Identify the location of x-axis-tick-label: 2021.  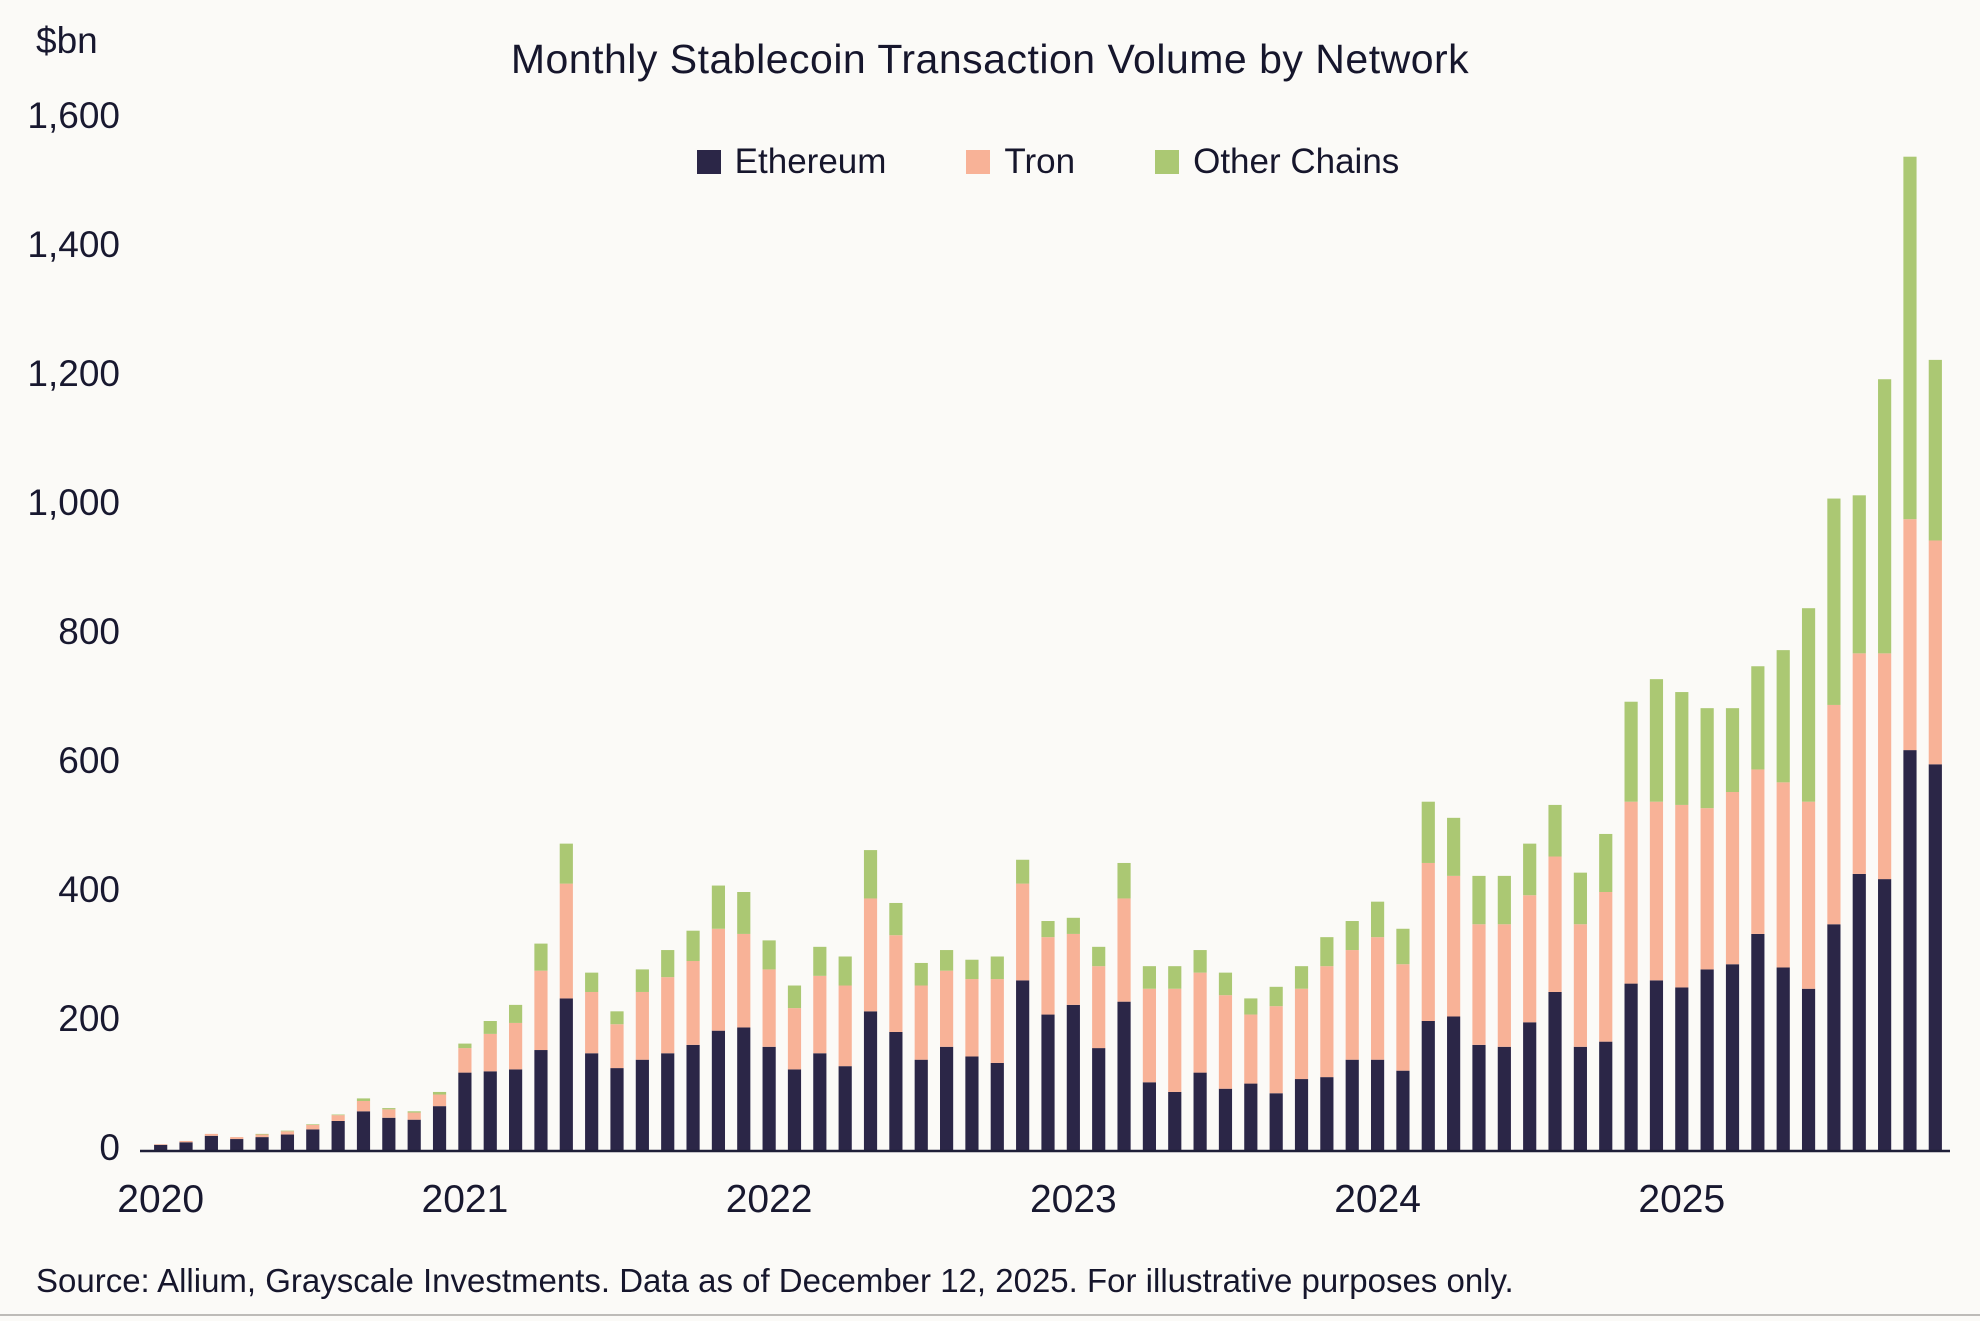
(465, 1199).